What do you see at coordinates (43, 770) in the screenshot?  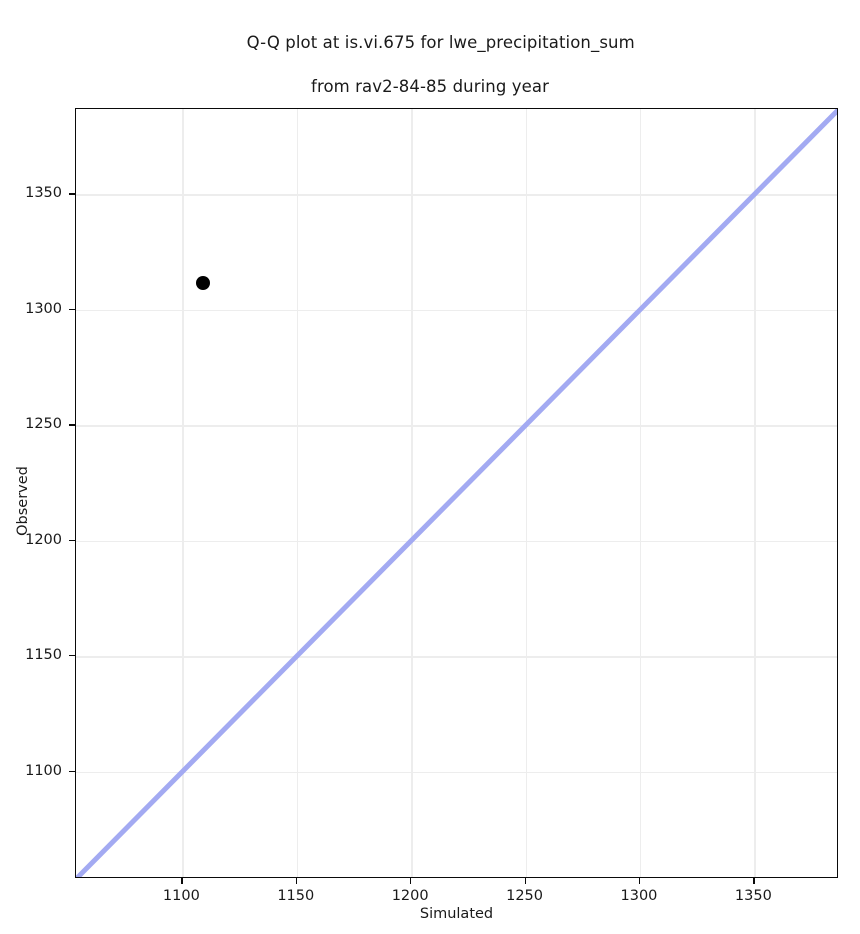 I see `y-tick-label: 1100` at bounding box center [43, 770].